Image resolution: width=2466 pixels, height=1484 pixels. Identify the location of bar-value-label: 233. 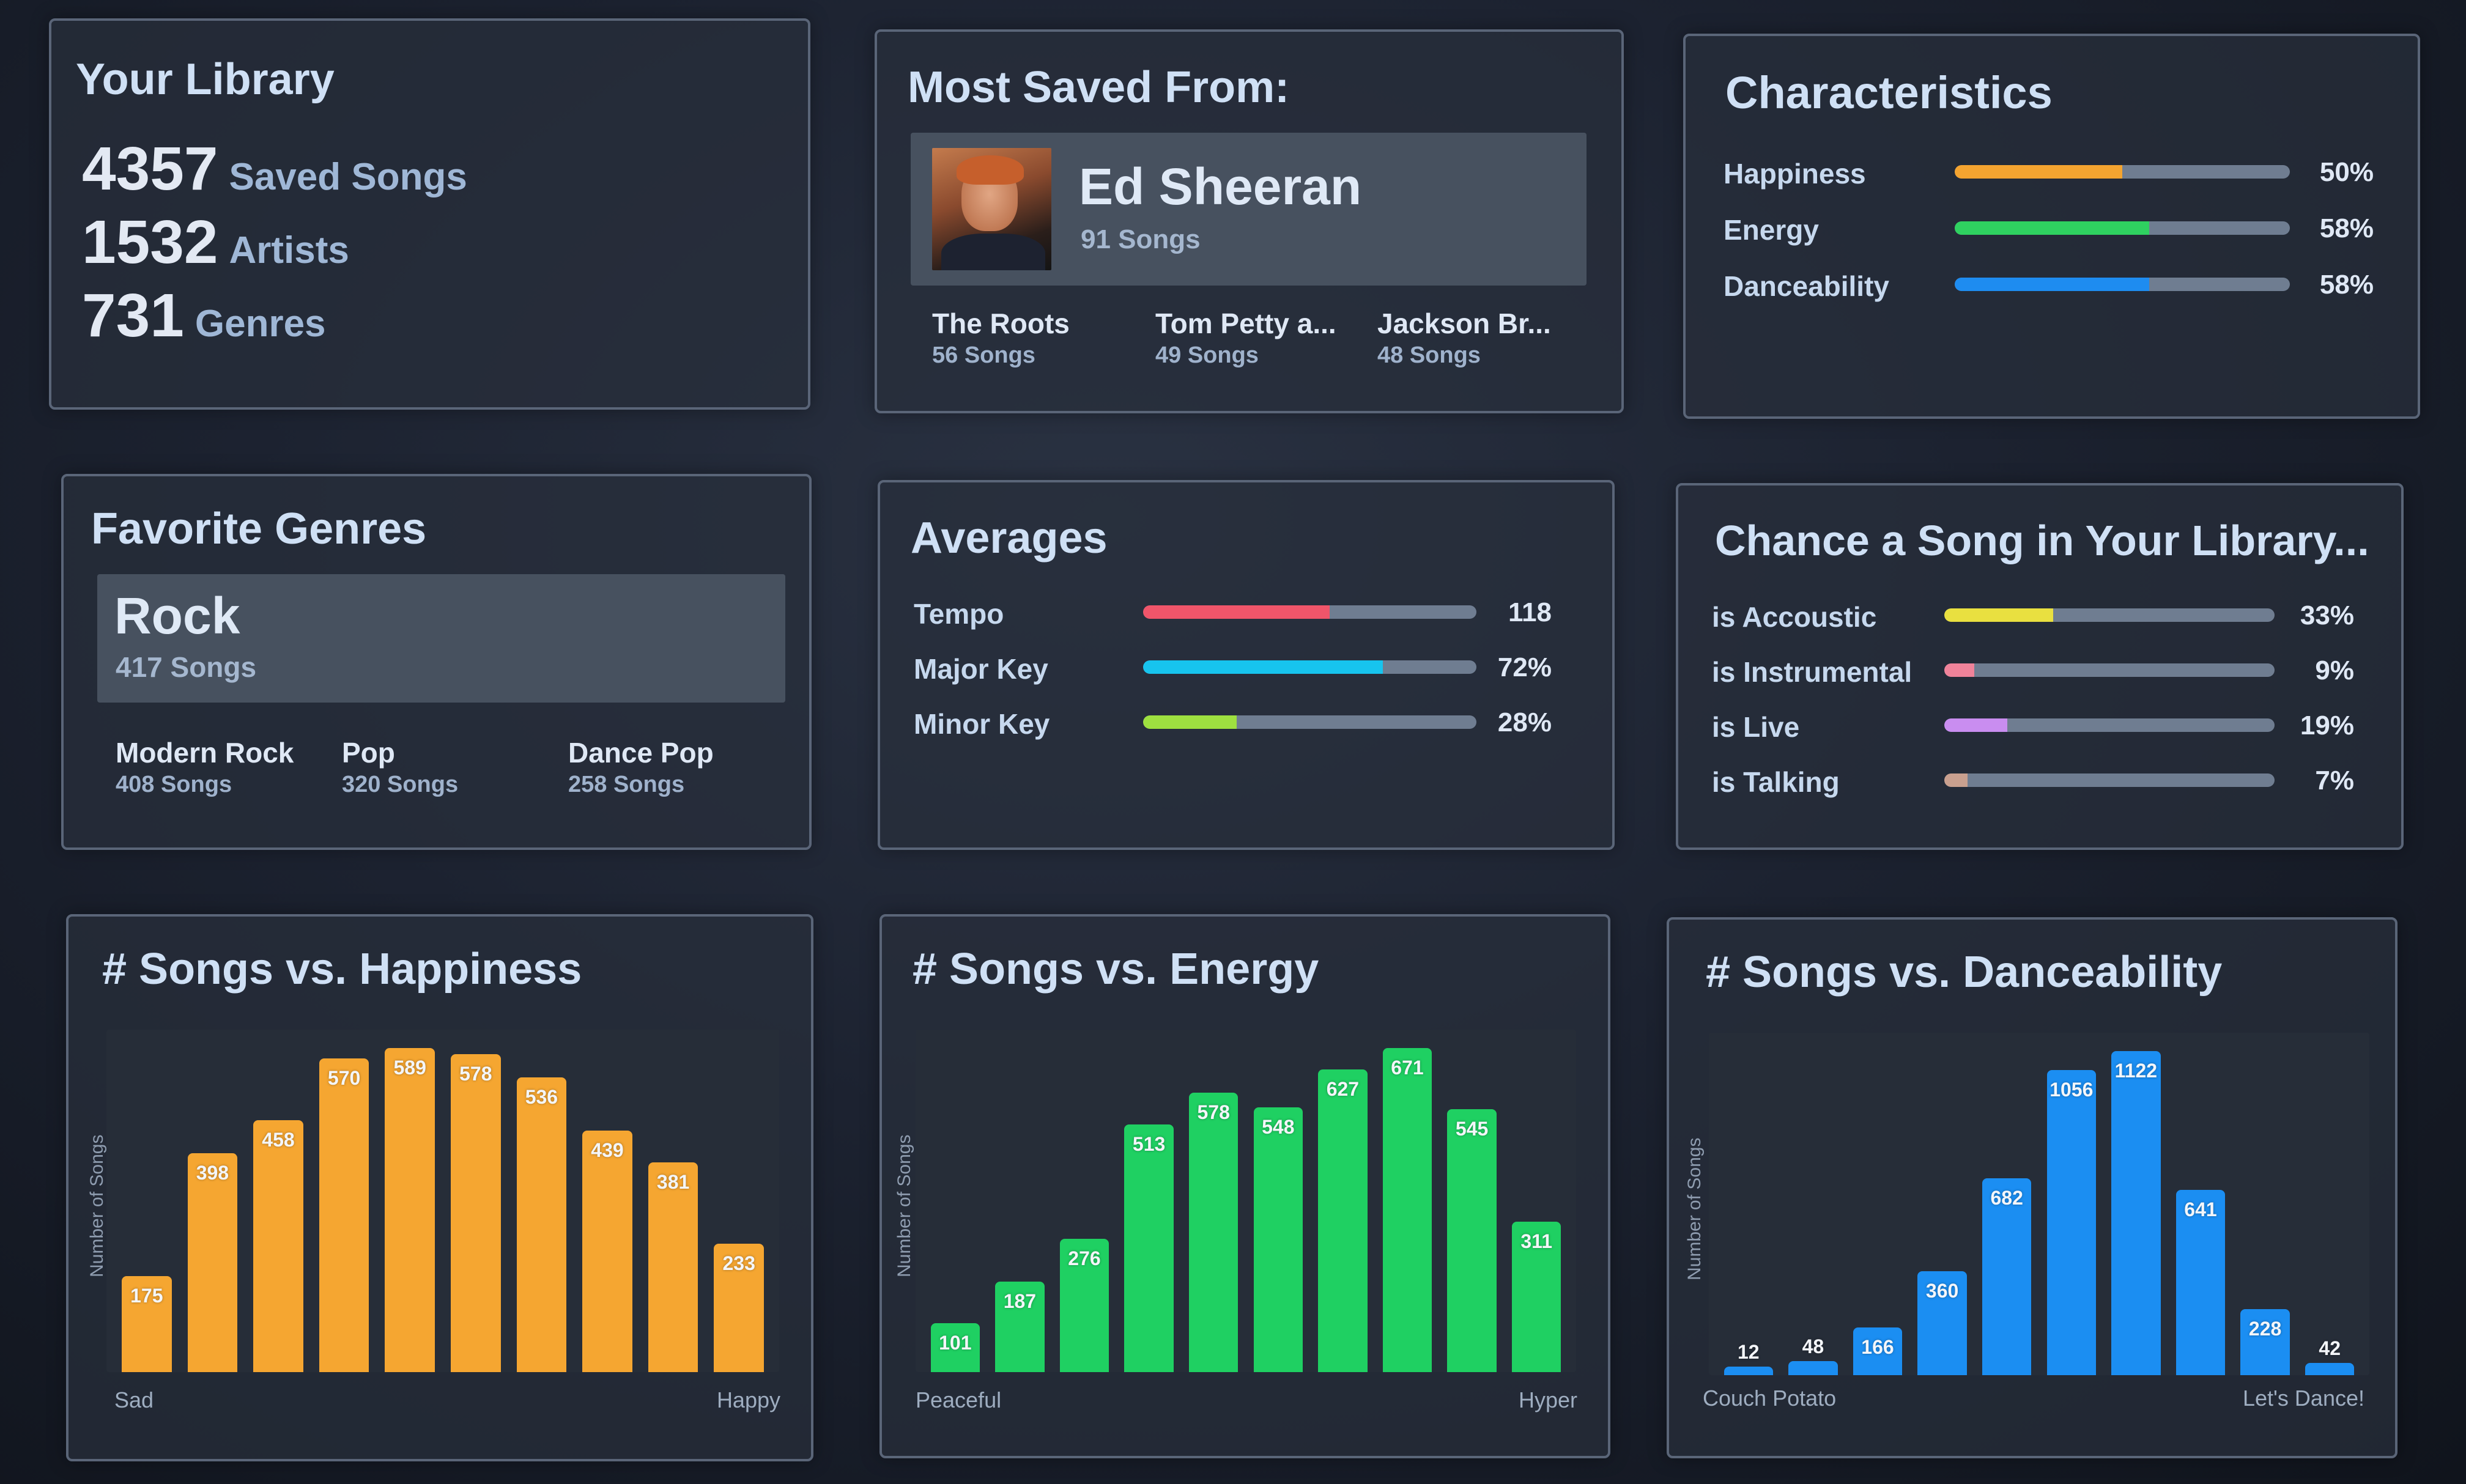
(739, 1263).